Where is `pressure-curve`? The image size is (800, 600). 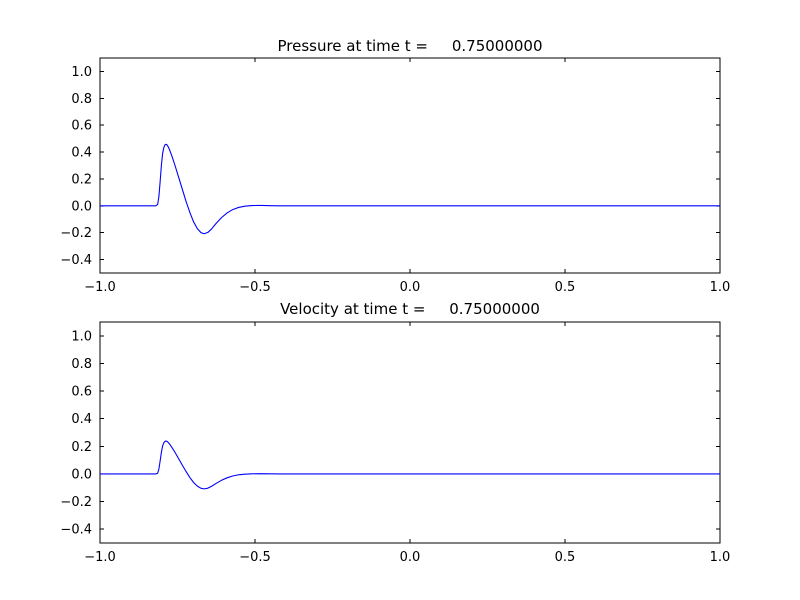 pressure-curve is located at coordinates (410, 189).